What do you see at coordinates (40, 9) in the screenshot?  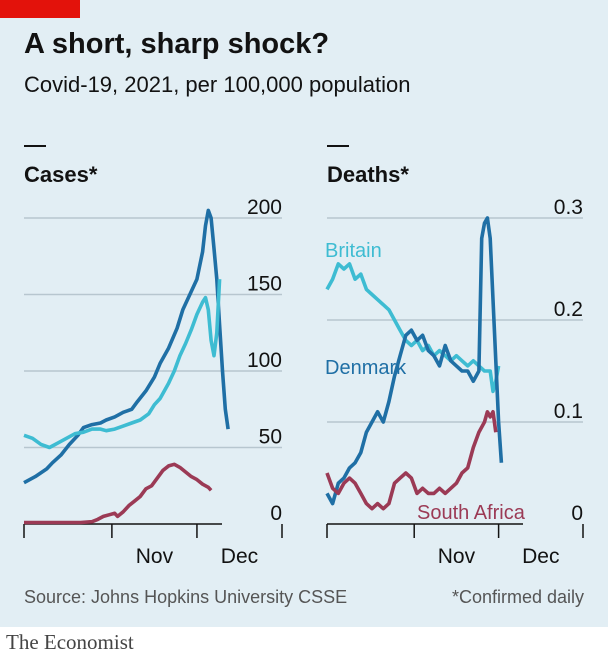 I see `brand-red-tag` at bounding box center [40, 9].